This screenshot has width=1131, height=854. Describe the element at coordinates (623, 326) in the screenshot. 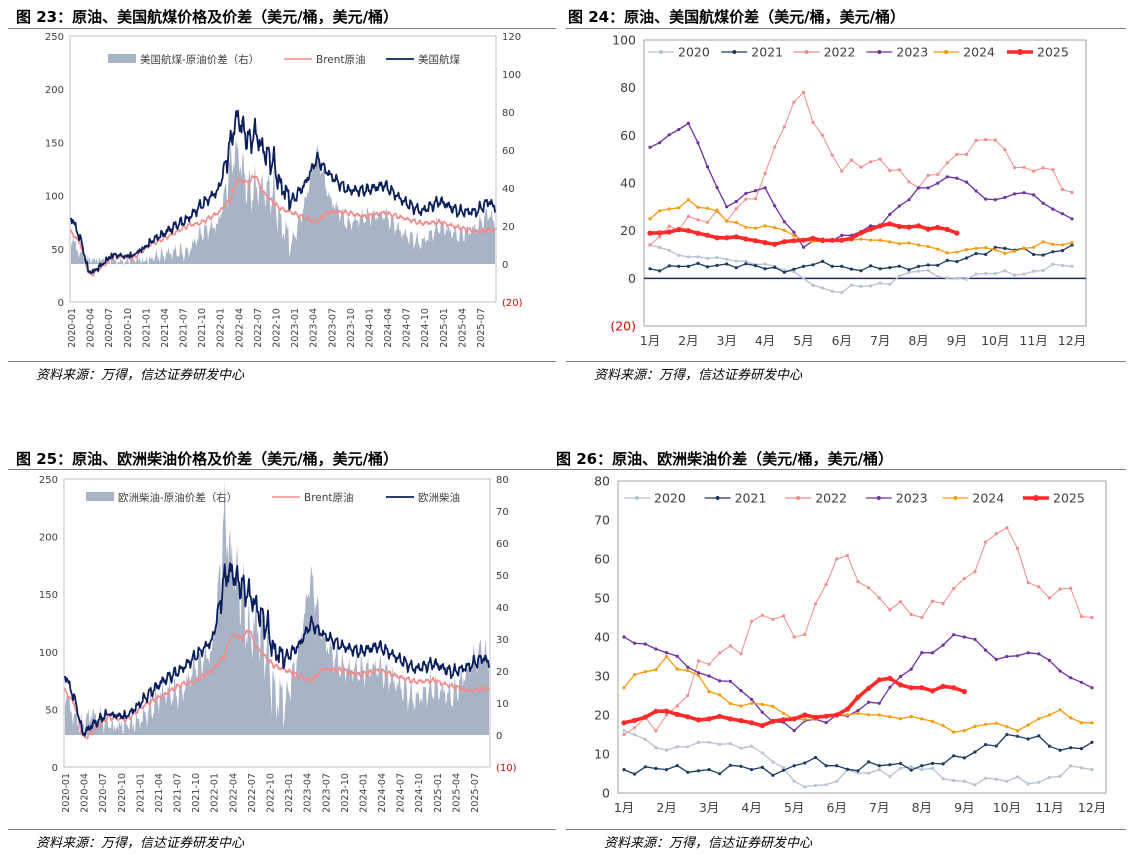

I see `y-tick-label: (20)` at that location.